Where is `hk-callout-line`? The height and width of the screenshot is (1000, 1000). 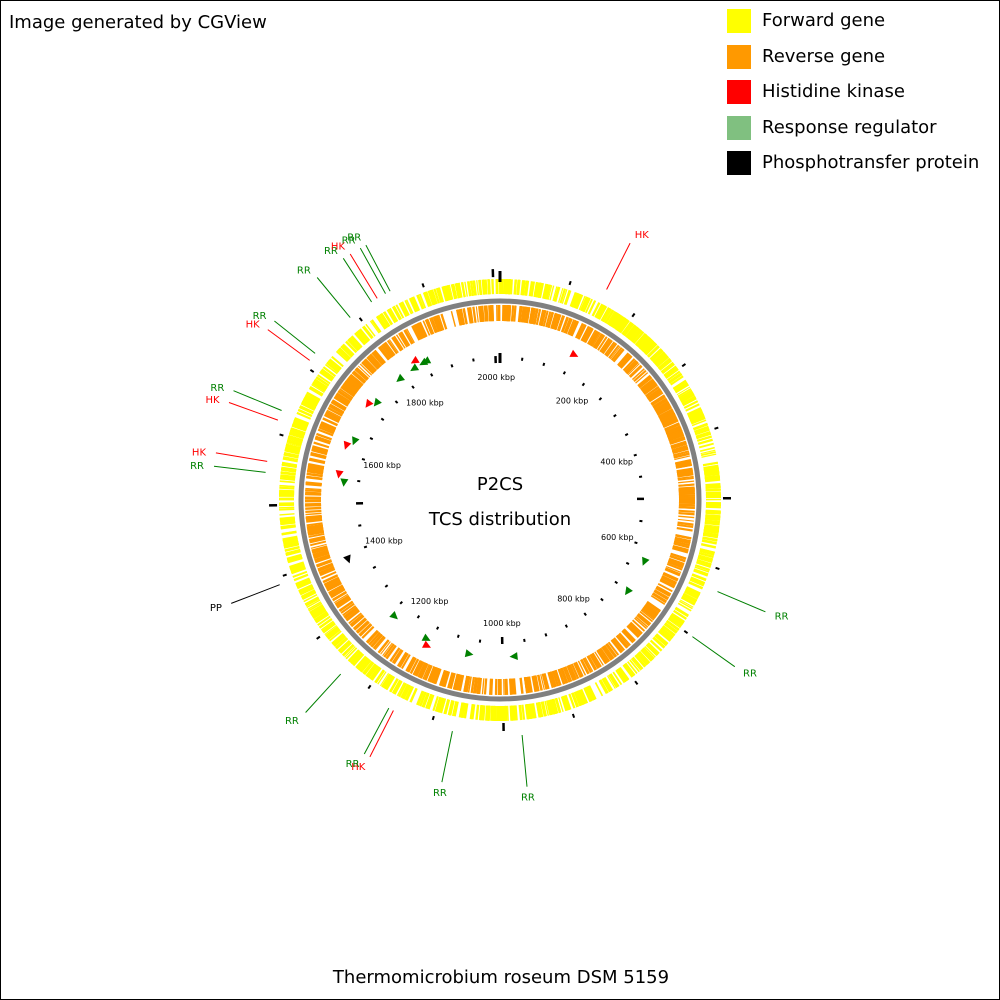
hk-callout-line is located at coordinates (381, 734).